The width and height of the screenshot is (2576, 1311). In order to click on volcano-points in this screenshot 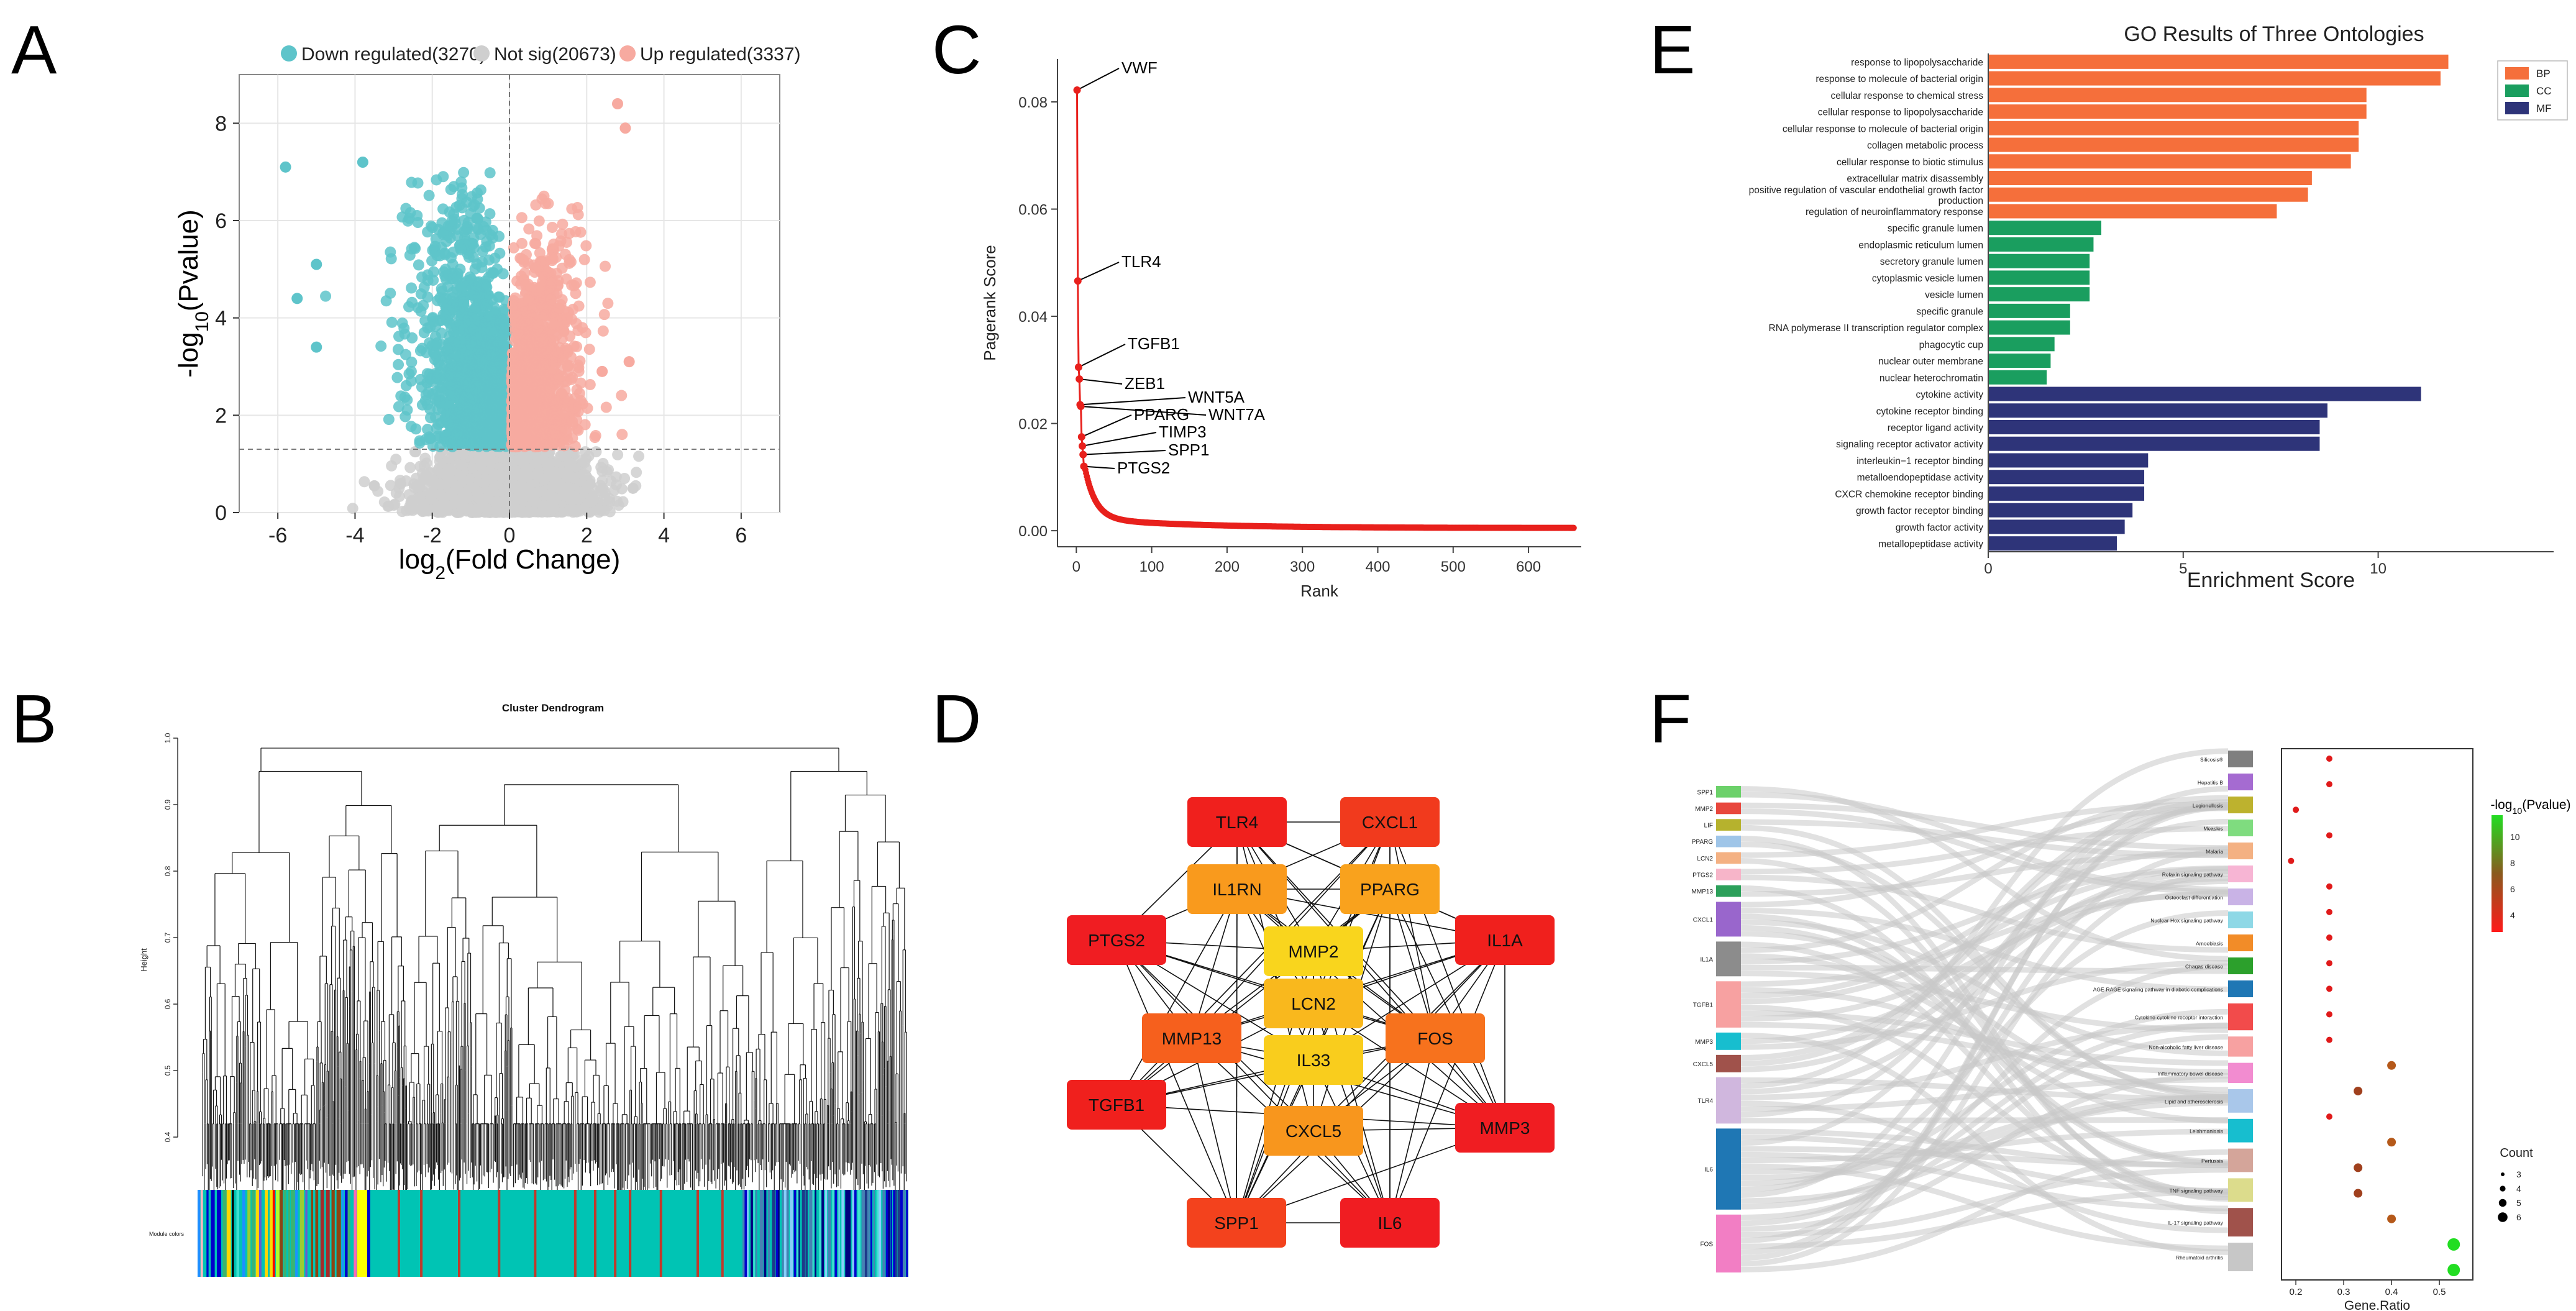, I will do `click(462, 308)`.